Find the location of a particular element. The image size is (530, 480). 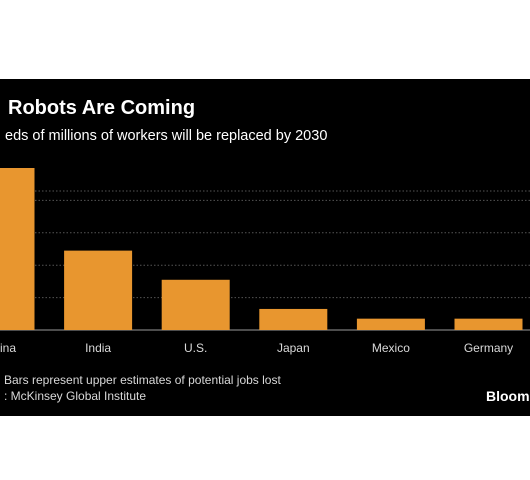

x-tick-label-0: ina is located at coordinates (8, 348).